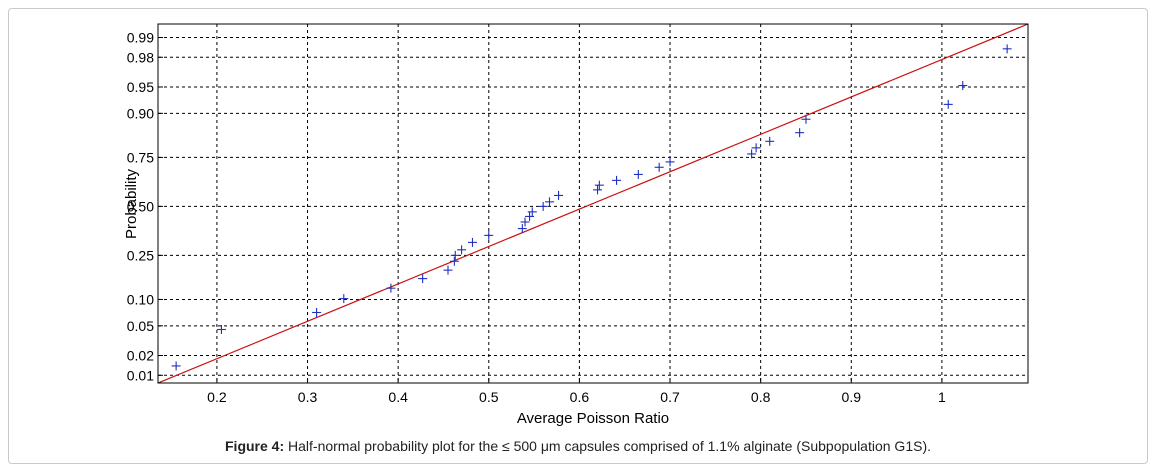 Image resolution: width=1156 pixels, height=472 pixels. What do you see at coordinates (942, 397) in the screenshot?
I see `x-tick-label: 1` at bounding box center [942, 397].